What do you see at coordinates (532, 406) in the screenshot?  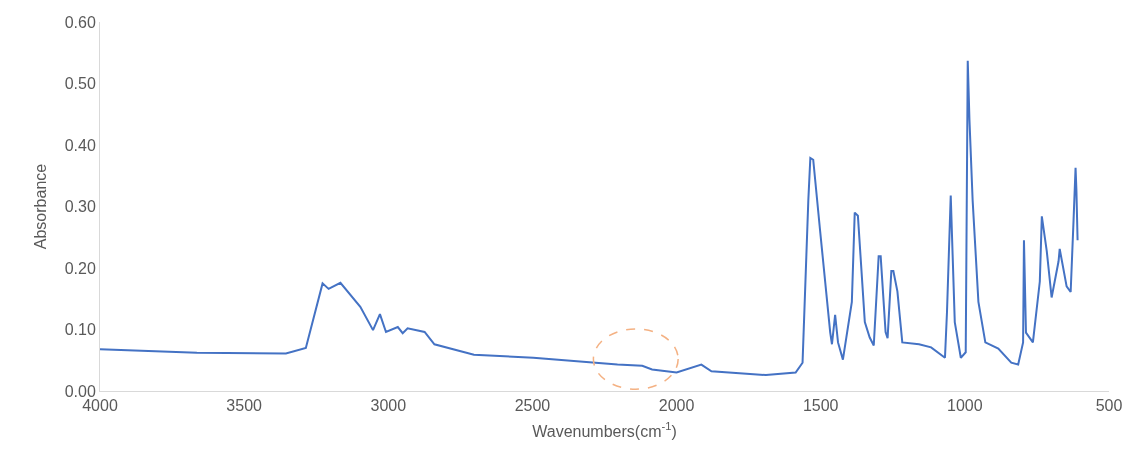 I see `x-tick-label: 2500` at bounding box center [532, 406].